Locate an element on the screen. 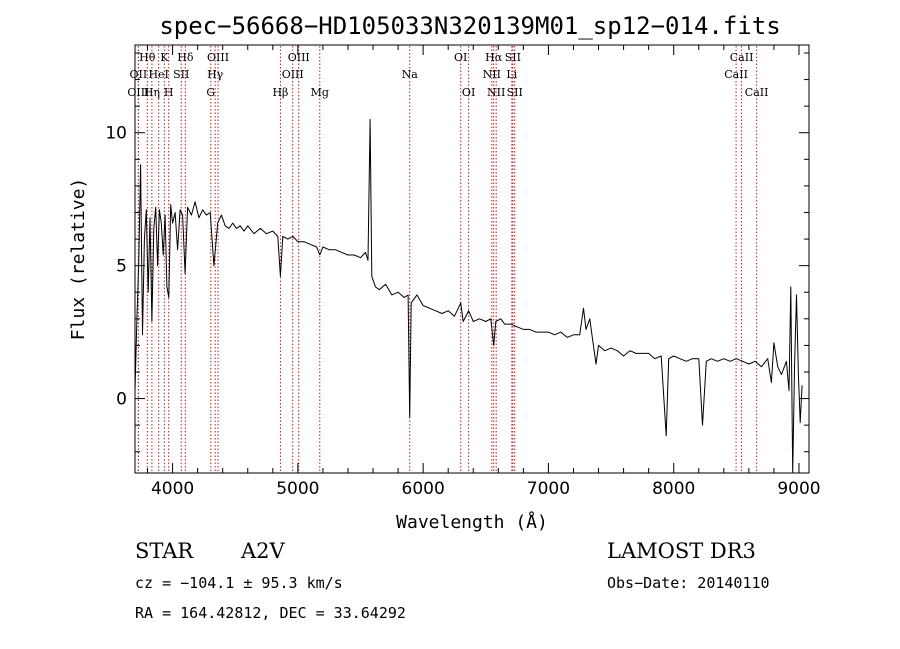 The image size is (900, 649). y-tick-label: 0 is located at coordinates (121, 400).